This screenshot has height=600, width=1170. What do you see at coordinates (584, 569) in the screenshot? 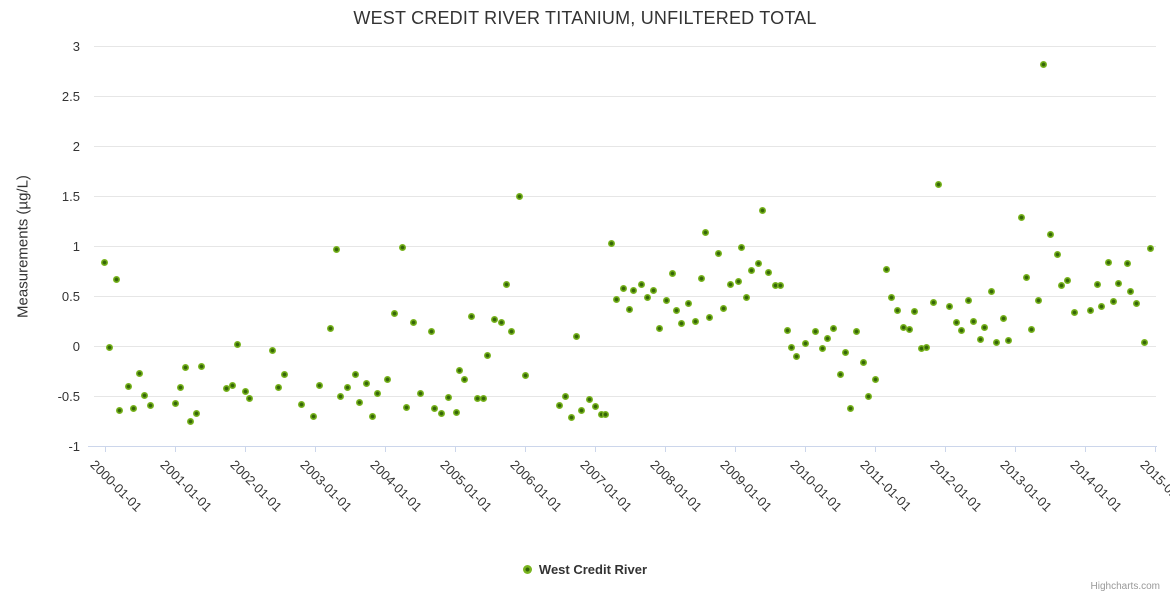
I see `legend-item-west-credit-river: West Credit River` at bounding box center [584, 569].